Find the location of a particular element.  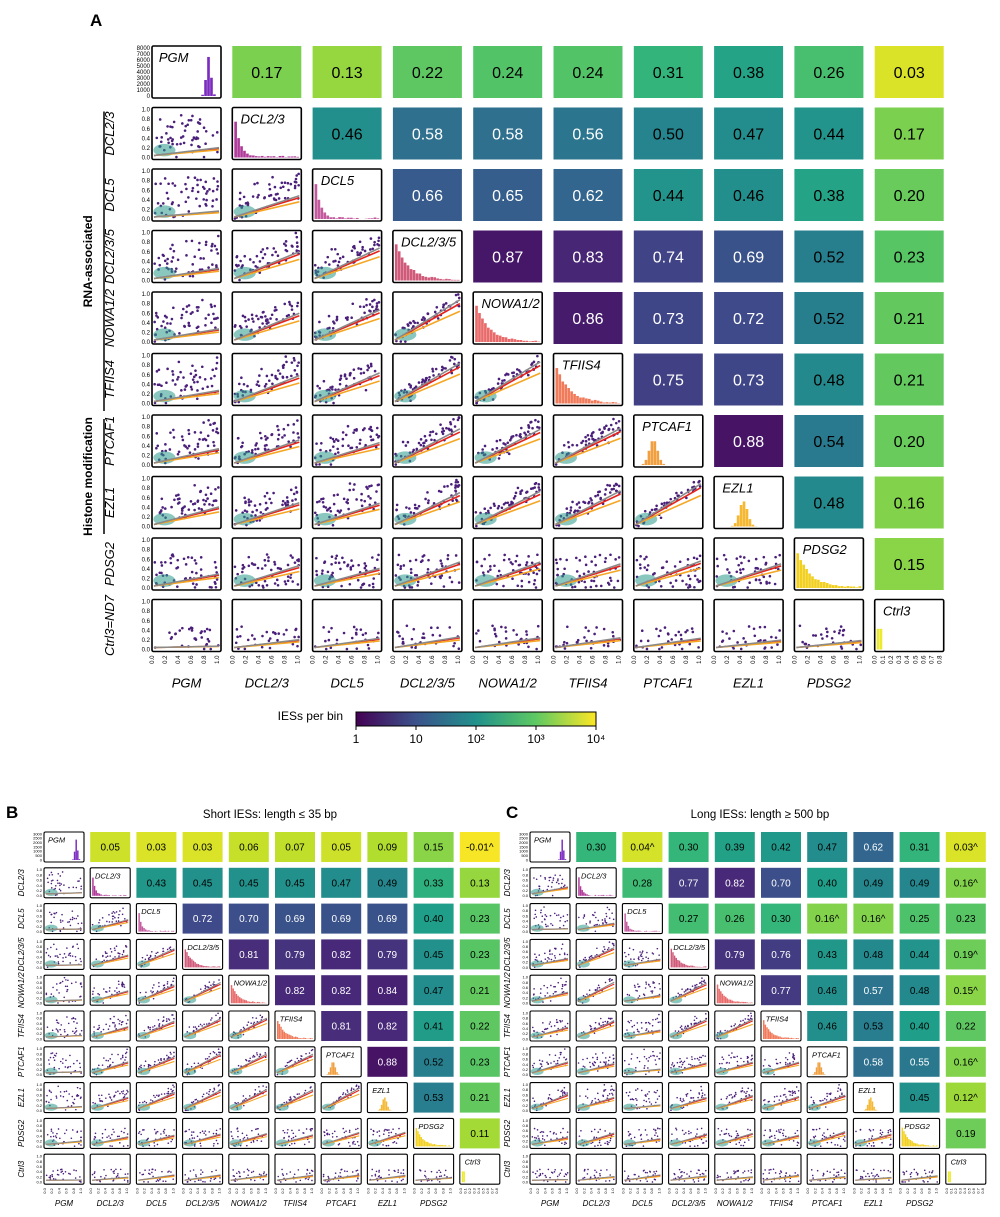

scatter-1-0: 1.00.80.60.40.20.0 is located at coordinates (182, 134).